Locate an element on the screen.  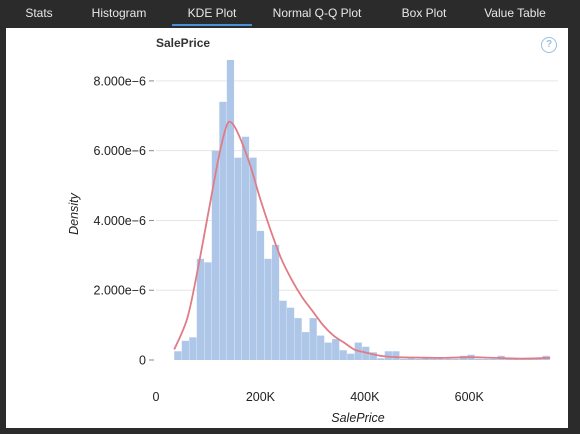
tab-stats: Stats is located at coordinates (39, 13).